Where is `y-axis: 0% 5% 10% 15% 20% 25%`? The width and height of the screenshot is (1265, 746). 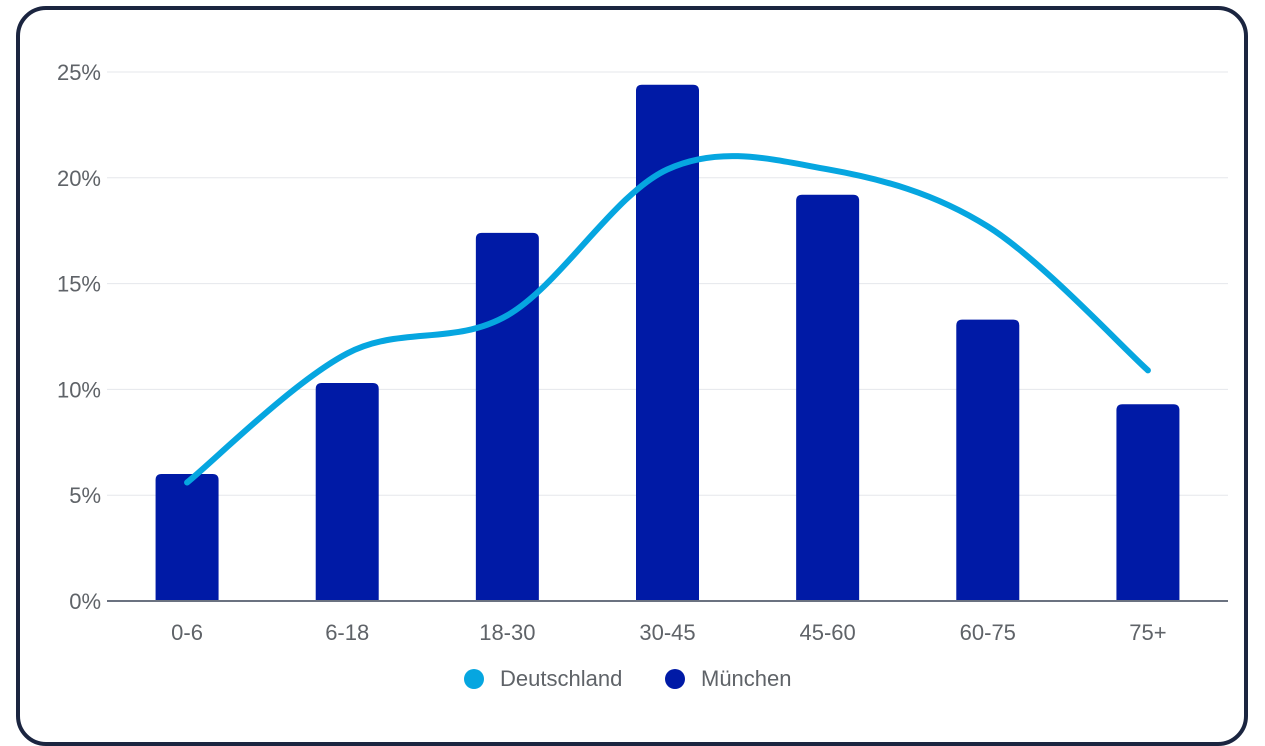
y-axis: 0% 5% 10% 15% 20% 25% is located at coordinates (79, 337).